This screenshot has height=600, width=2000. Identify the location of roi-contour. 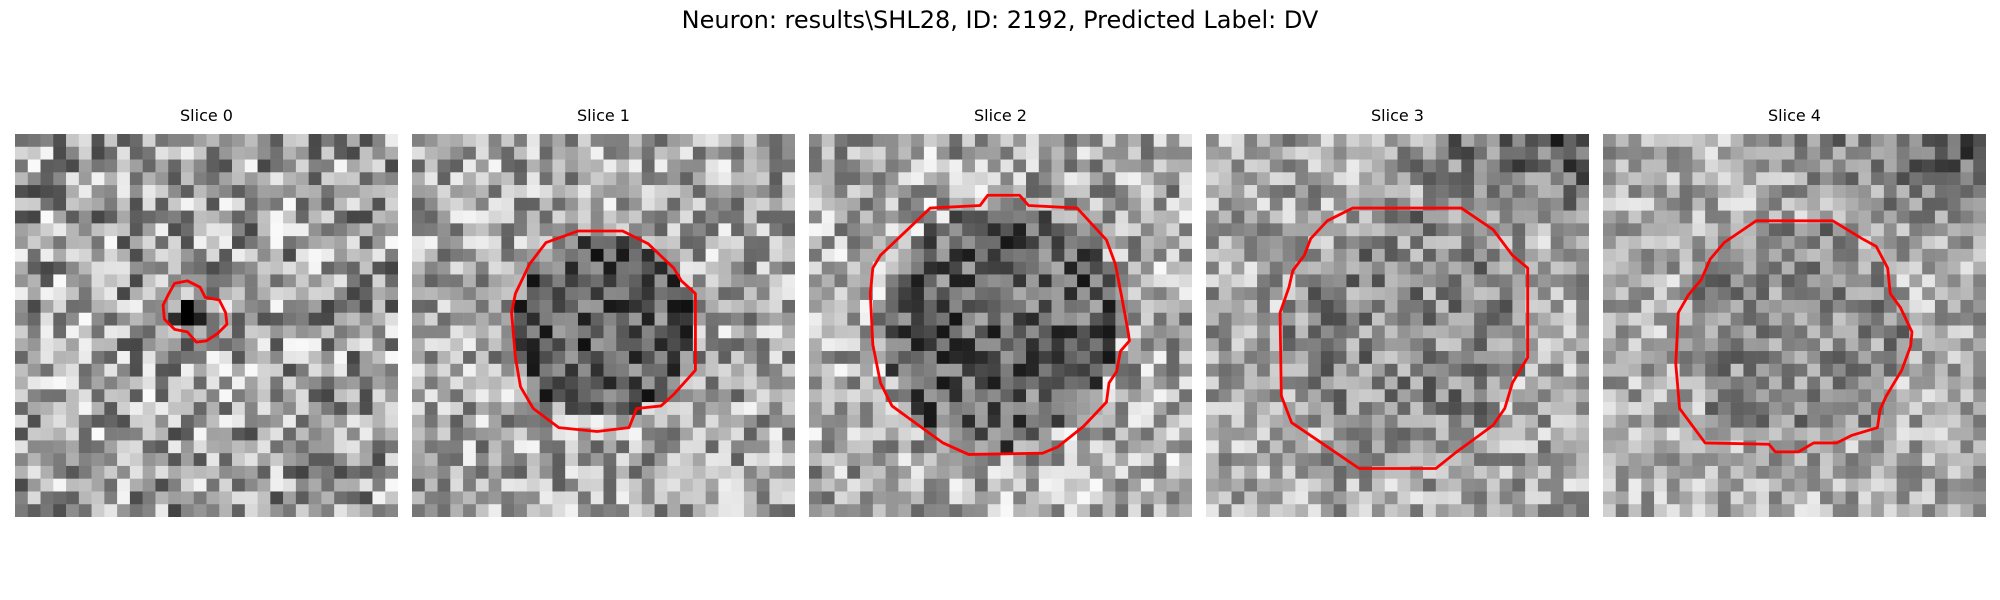
(1794, 336).